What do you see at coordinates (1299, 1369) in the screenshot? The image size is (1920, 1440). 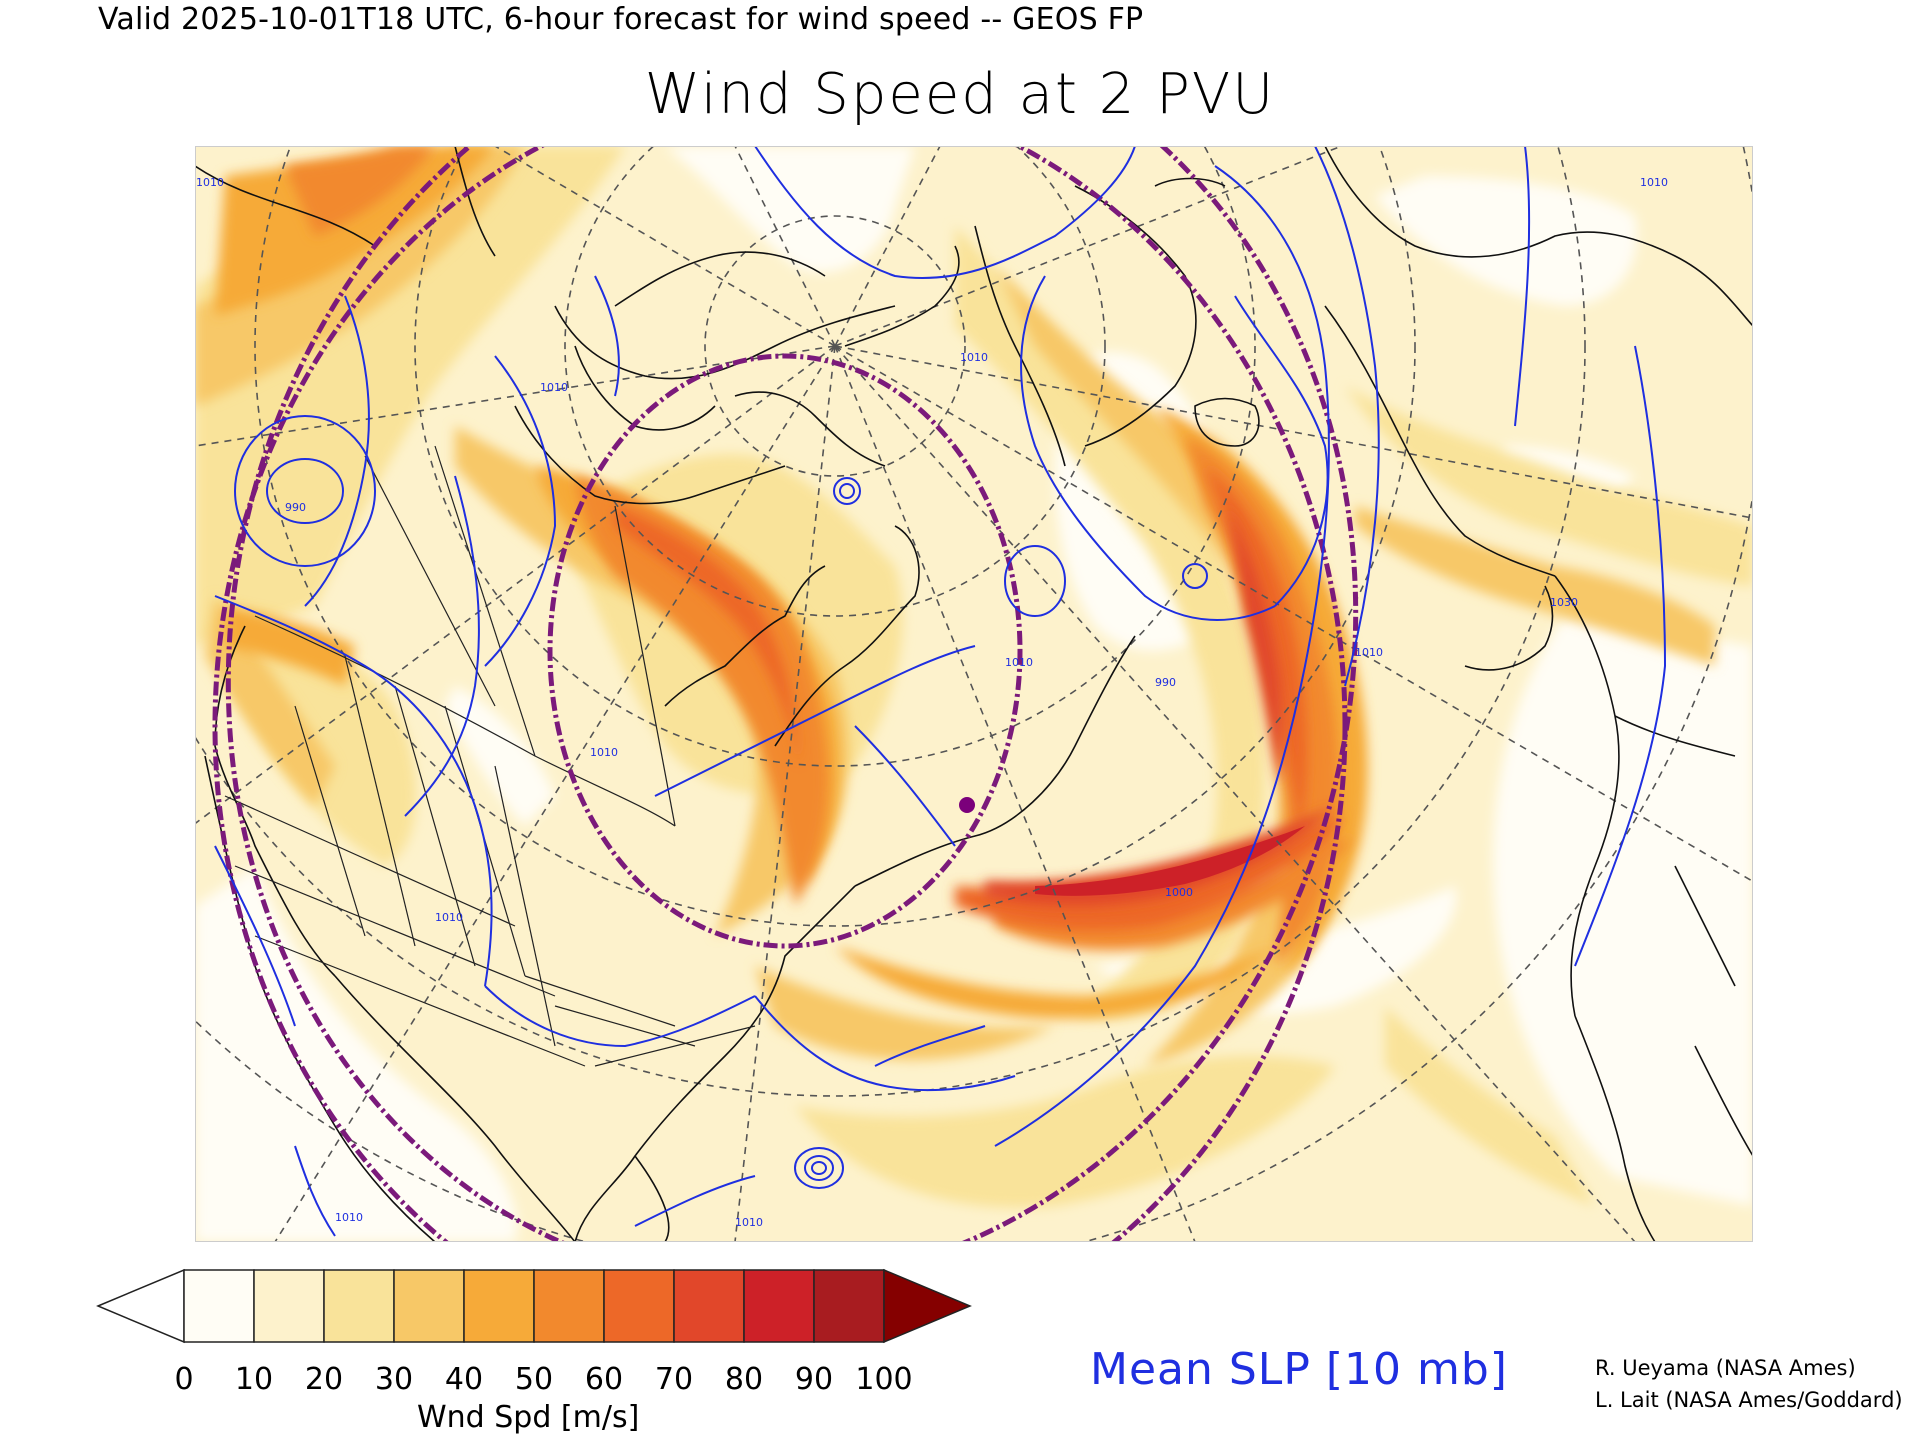 I see `slp-legend-label: Mean SLP [10 mb]` at bounding box center [1299, 1369].